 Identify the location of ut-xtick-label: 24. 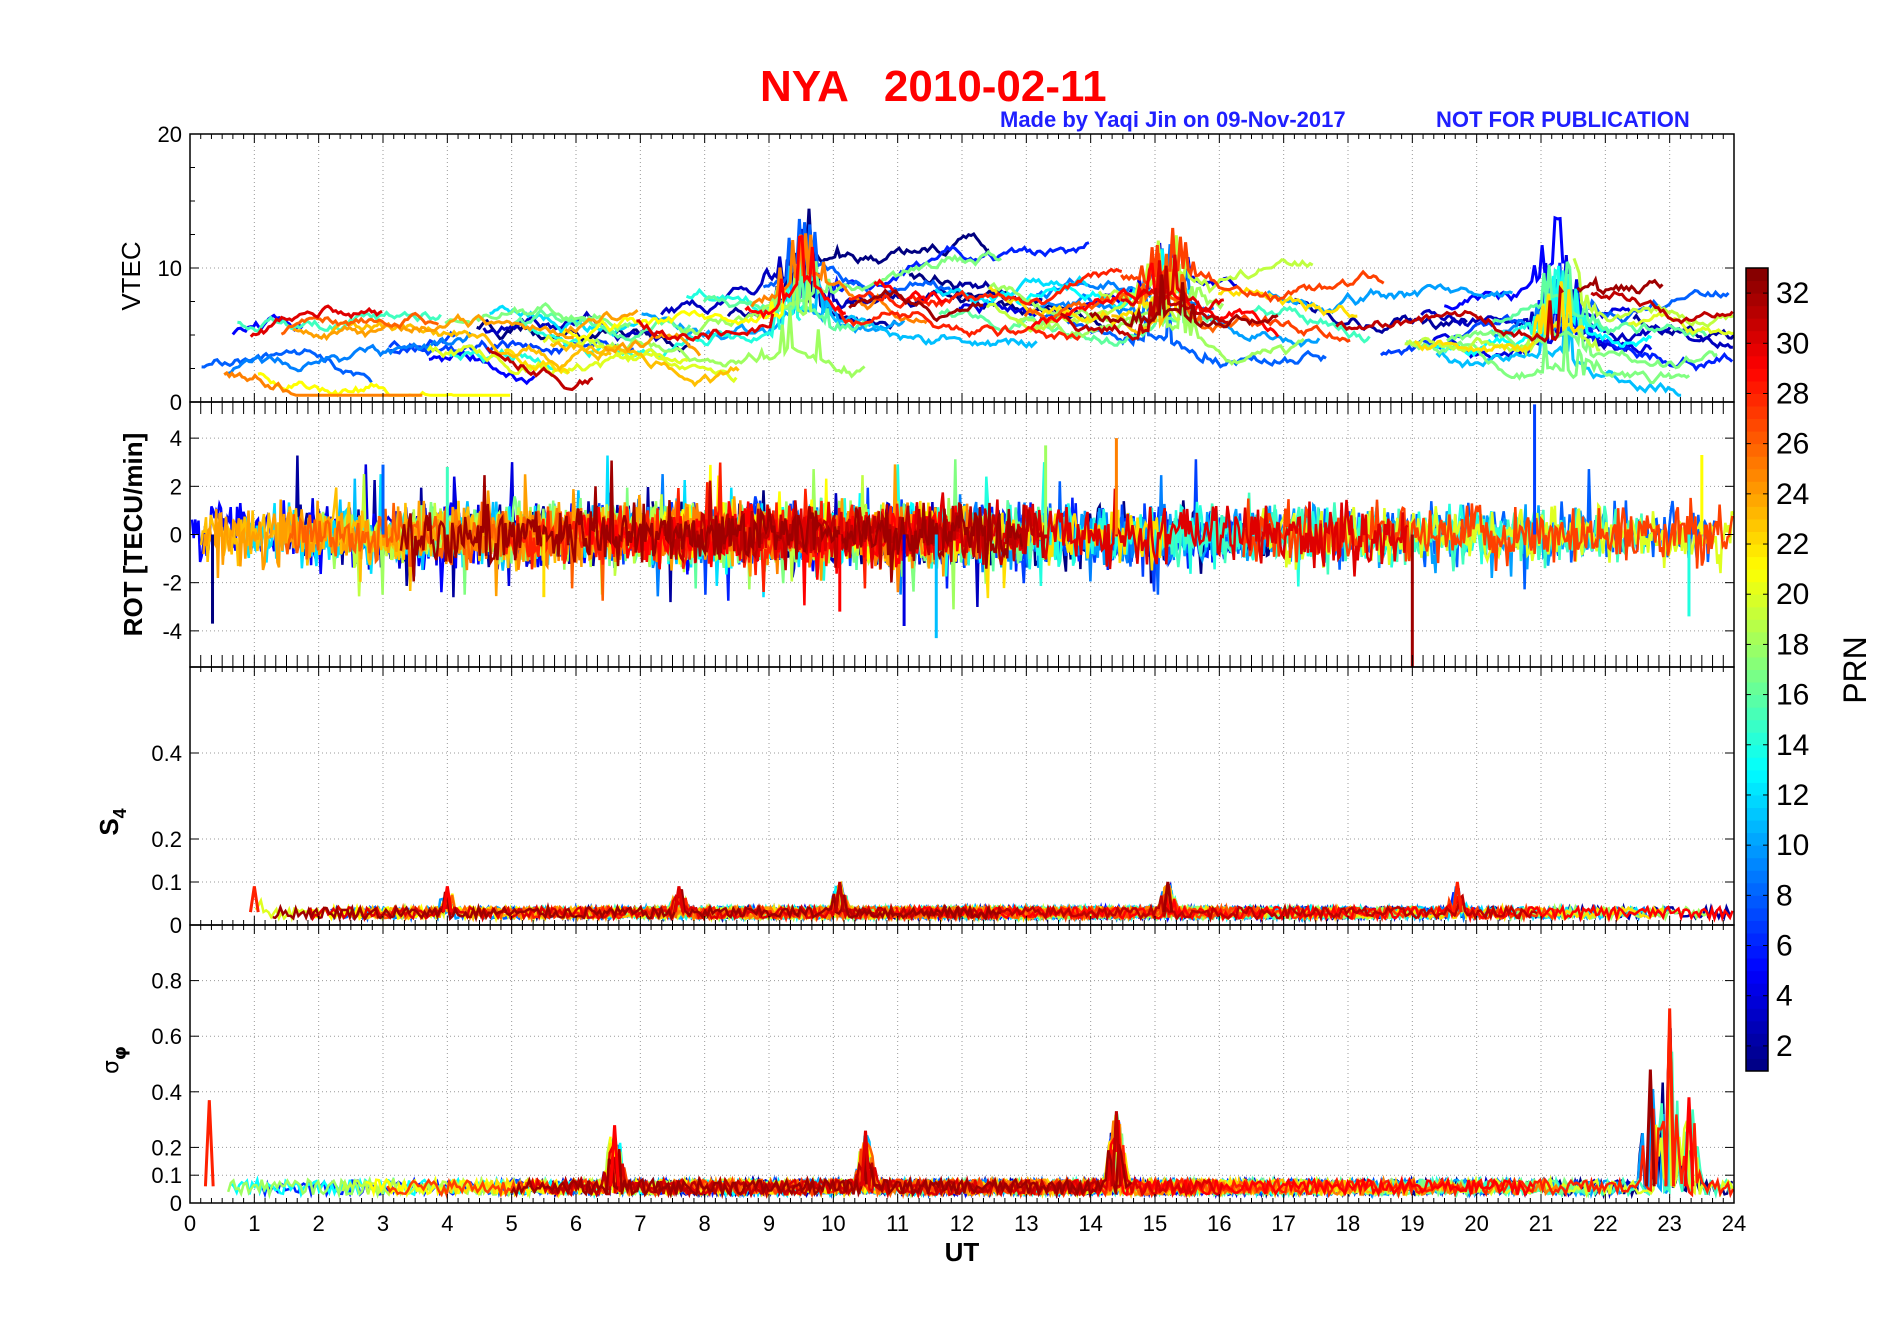
(1734, 1223).